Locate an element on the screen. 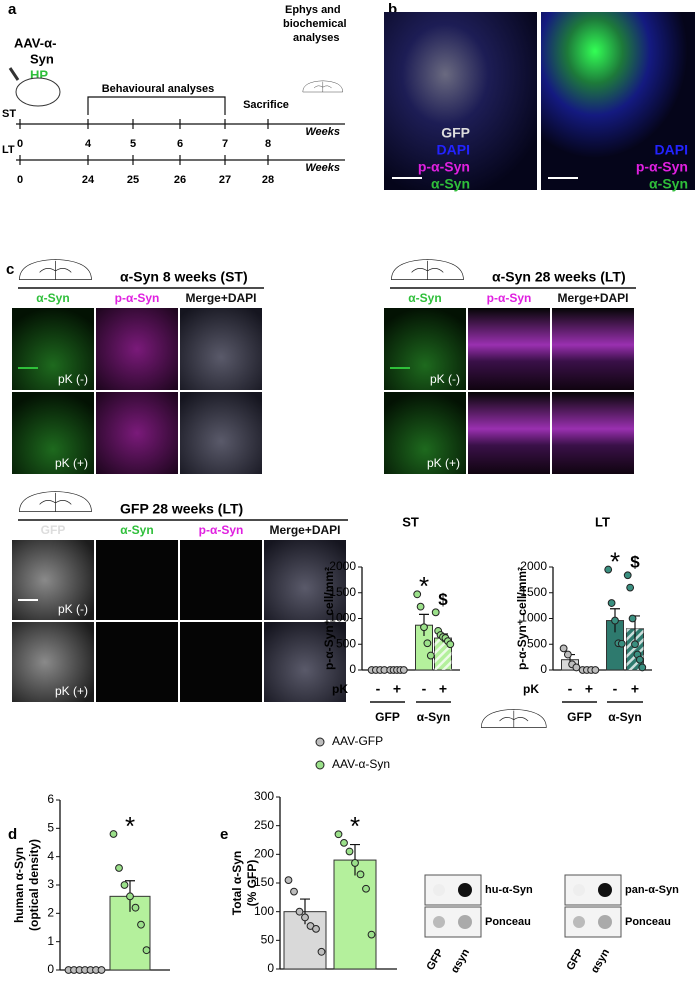 The image size is (698, 981). panel-letter: e is located at coordinates (224, 834).